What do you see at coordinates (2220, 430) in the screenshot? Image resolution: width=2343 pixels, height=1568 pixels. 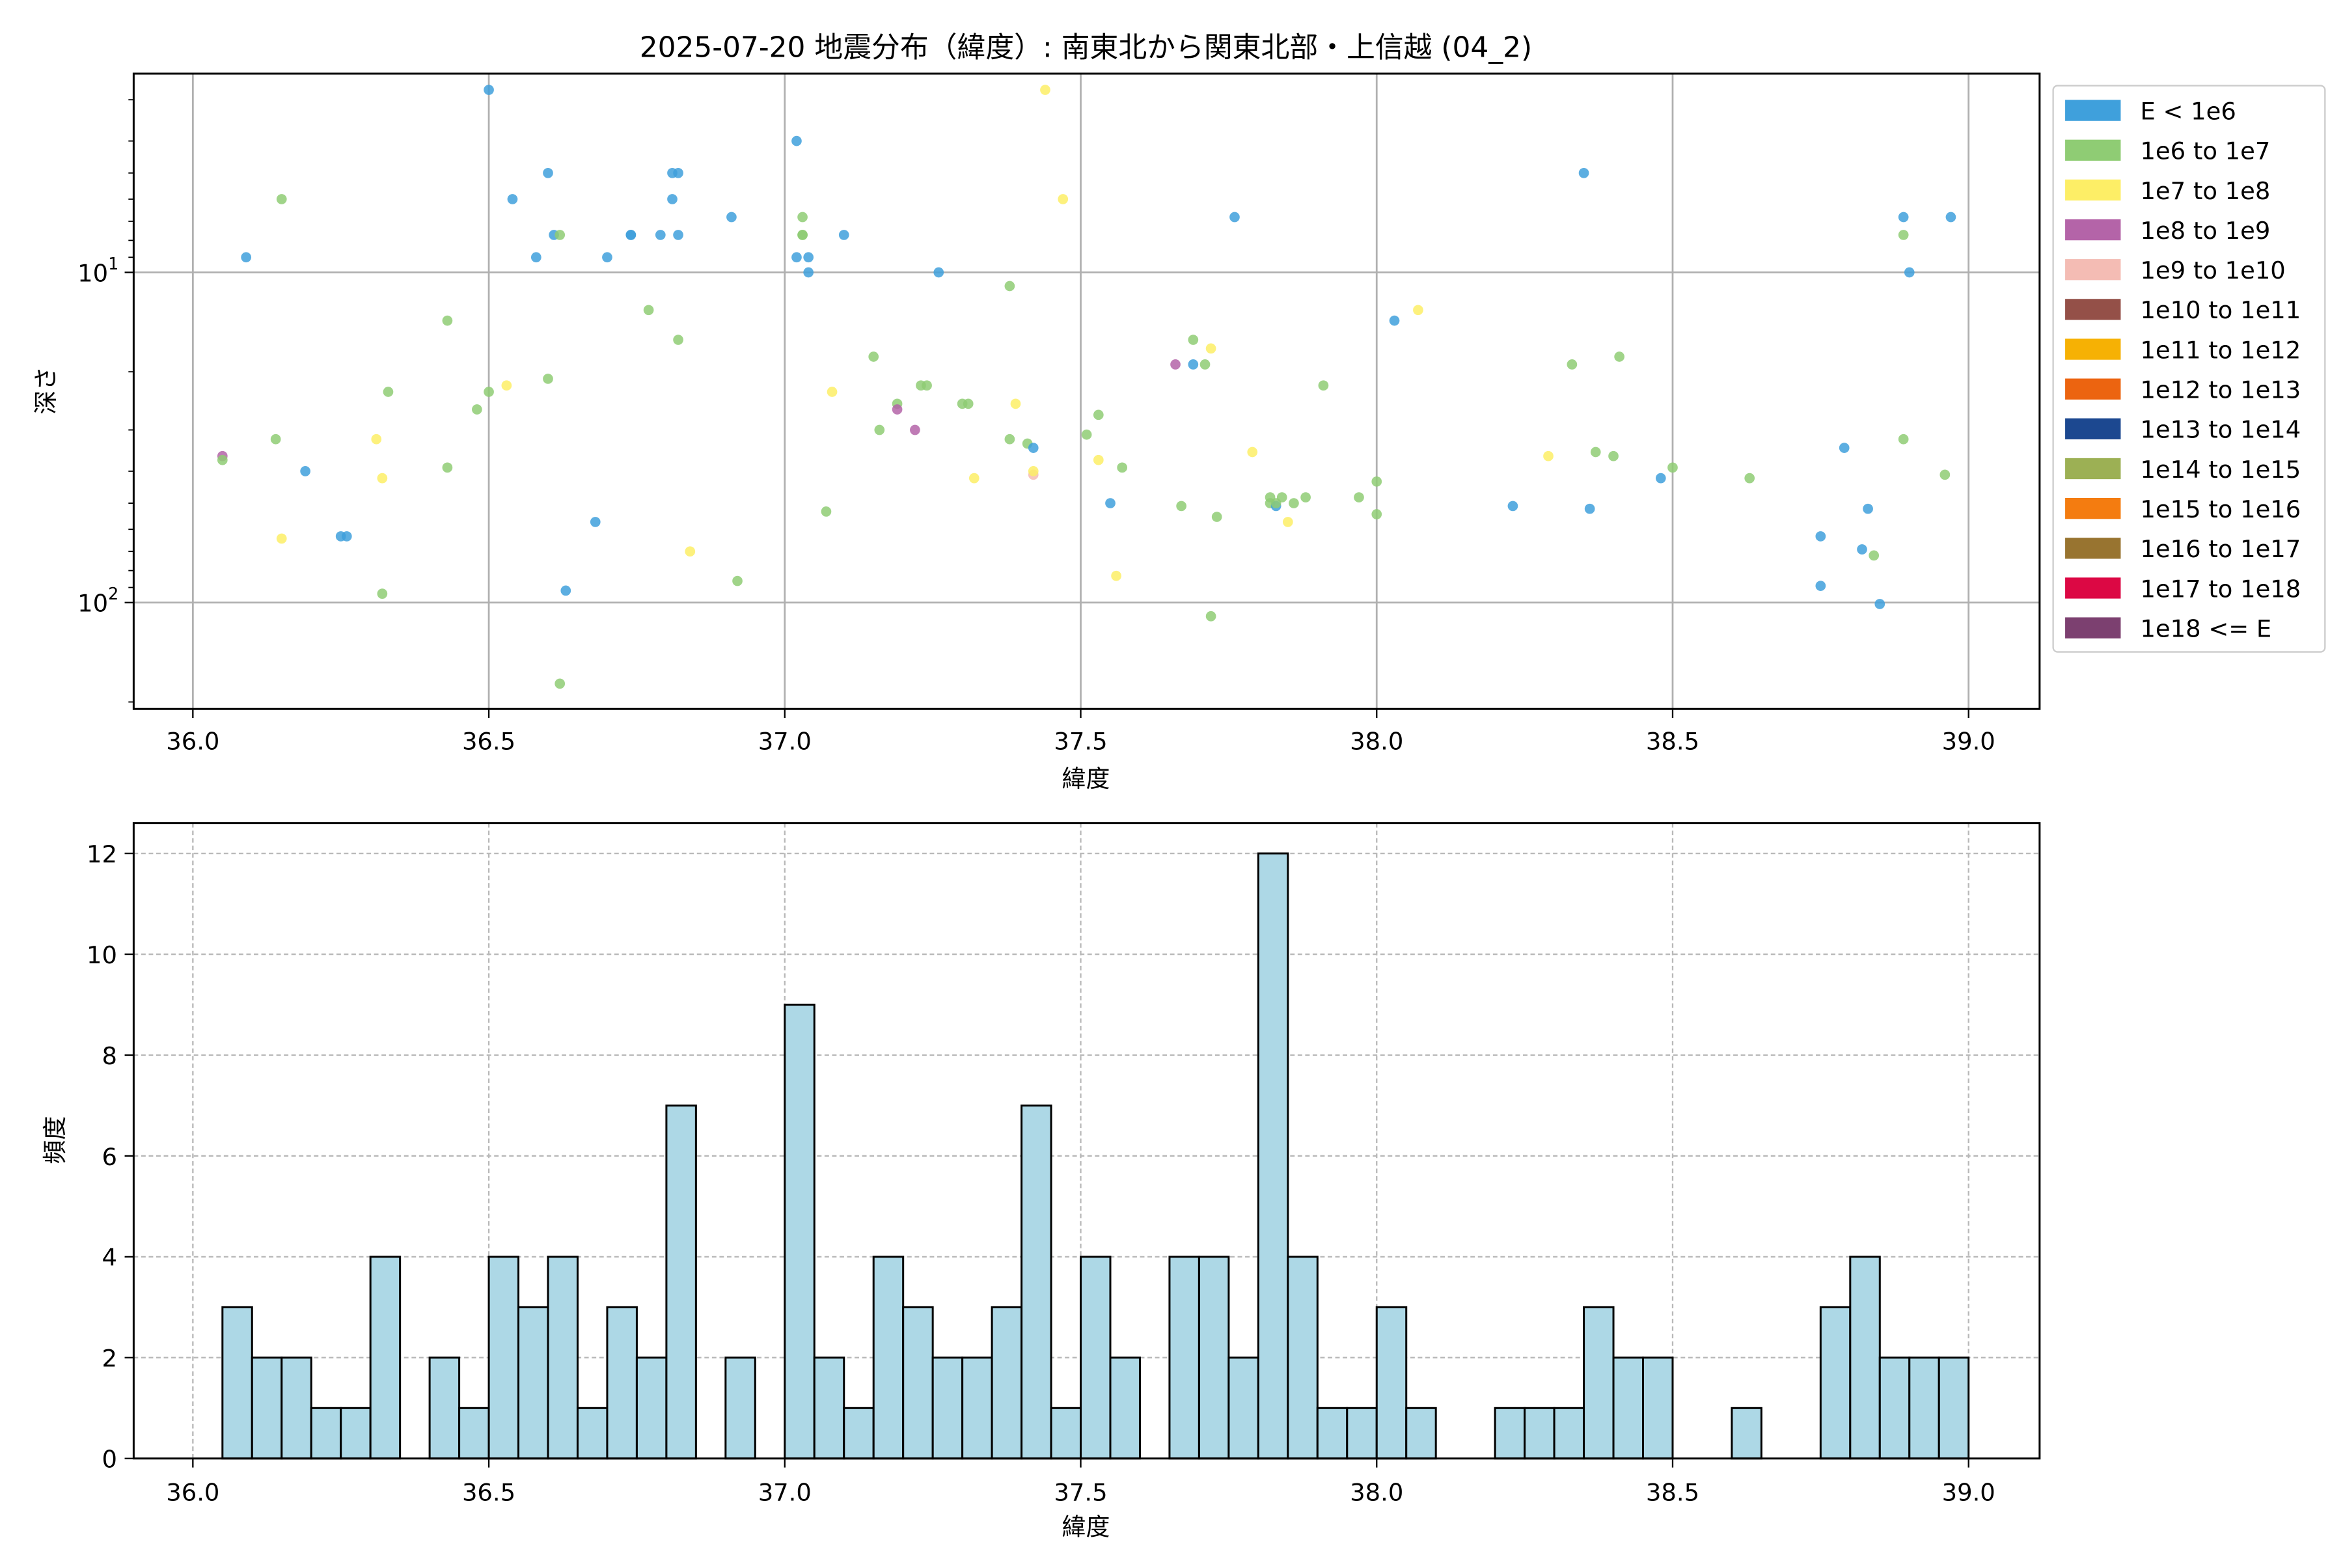 I see `legend-label: 1e13 to 1e14` at bounding box center [2220, 430].